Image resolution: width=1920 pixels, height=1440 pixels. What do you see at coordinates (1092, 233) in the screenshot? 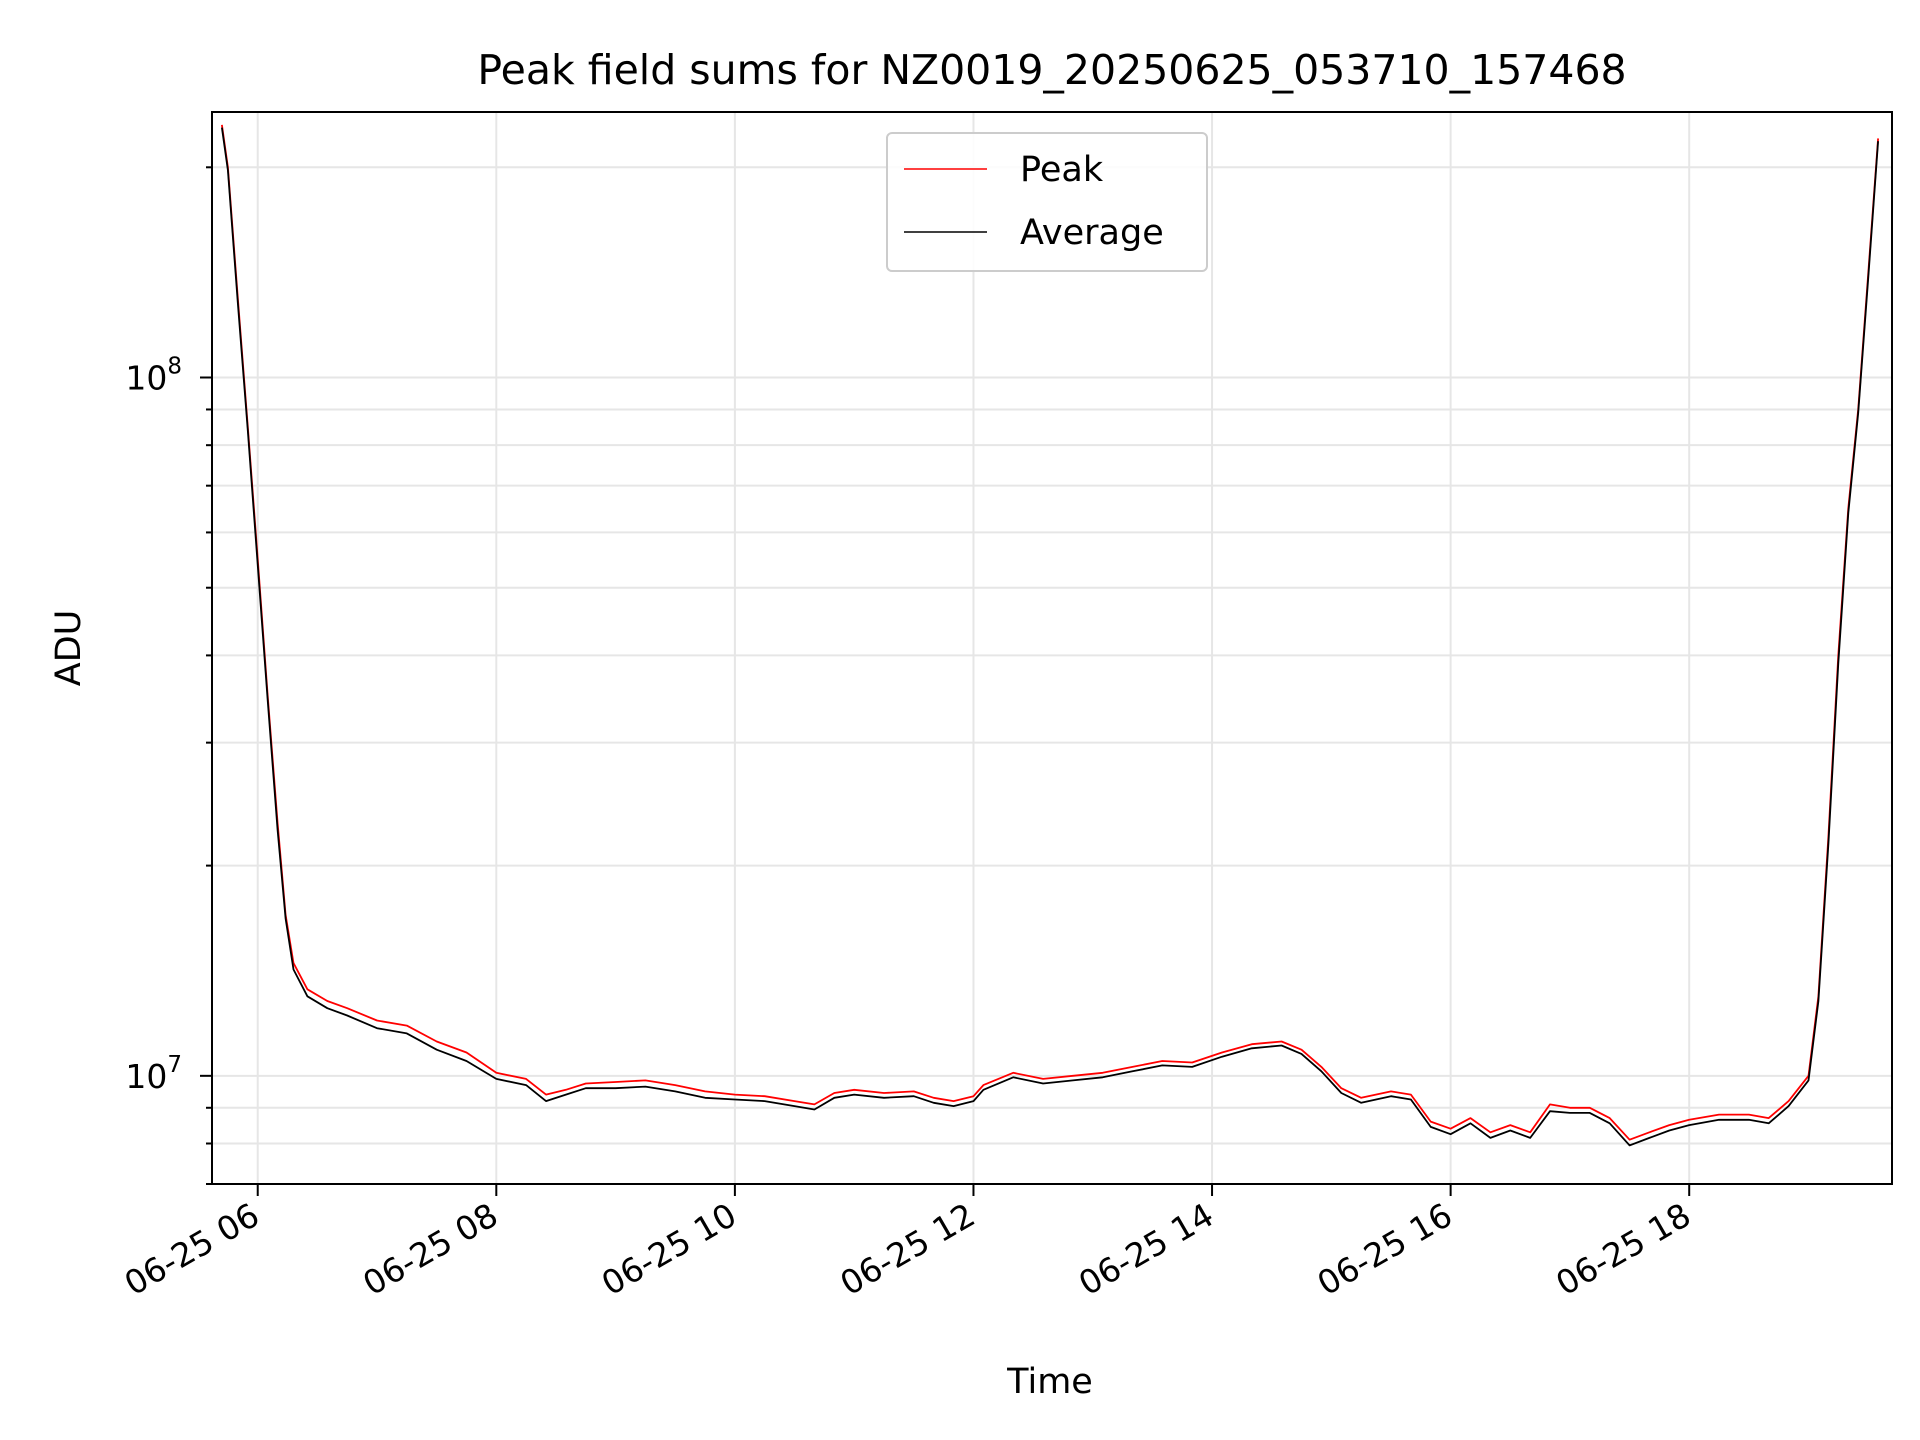
I see `legend-label-average: Average` at bounding box center [1092, 233].